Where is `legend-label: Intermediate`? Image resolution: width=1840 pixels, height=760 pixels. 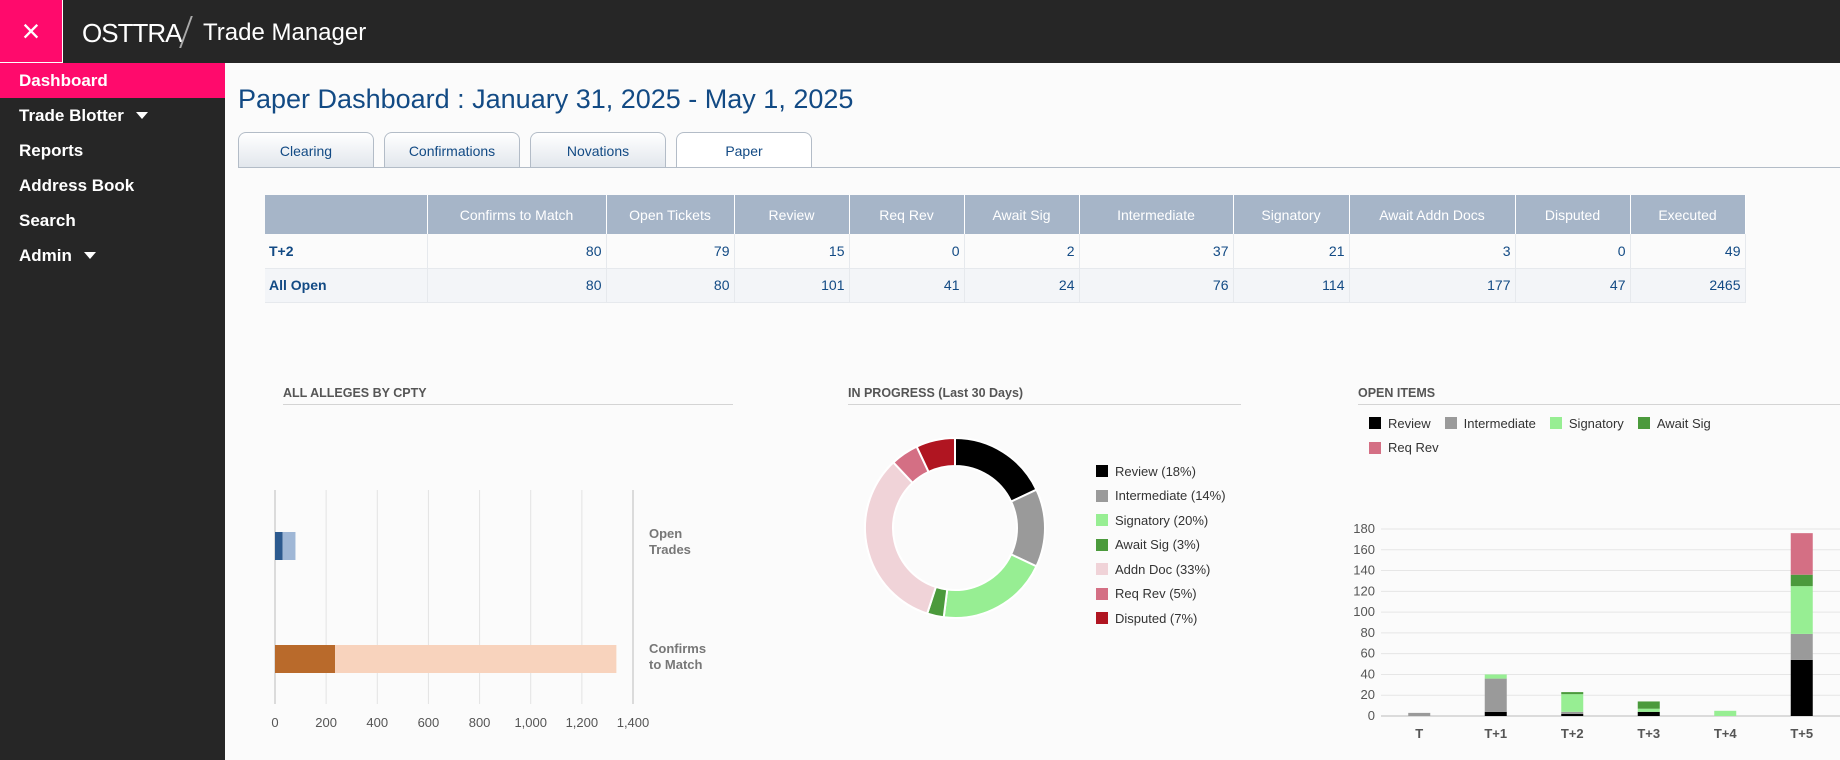
legend-label: Intermediate is located at coordinates (1499, 423).